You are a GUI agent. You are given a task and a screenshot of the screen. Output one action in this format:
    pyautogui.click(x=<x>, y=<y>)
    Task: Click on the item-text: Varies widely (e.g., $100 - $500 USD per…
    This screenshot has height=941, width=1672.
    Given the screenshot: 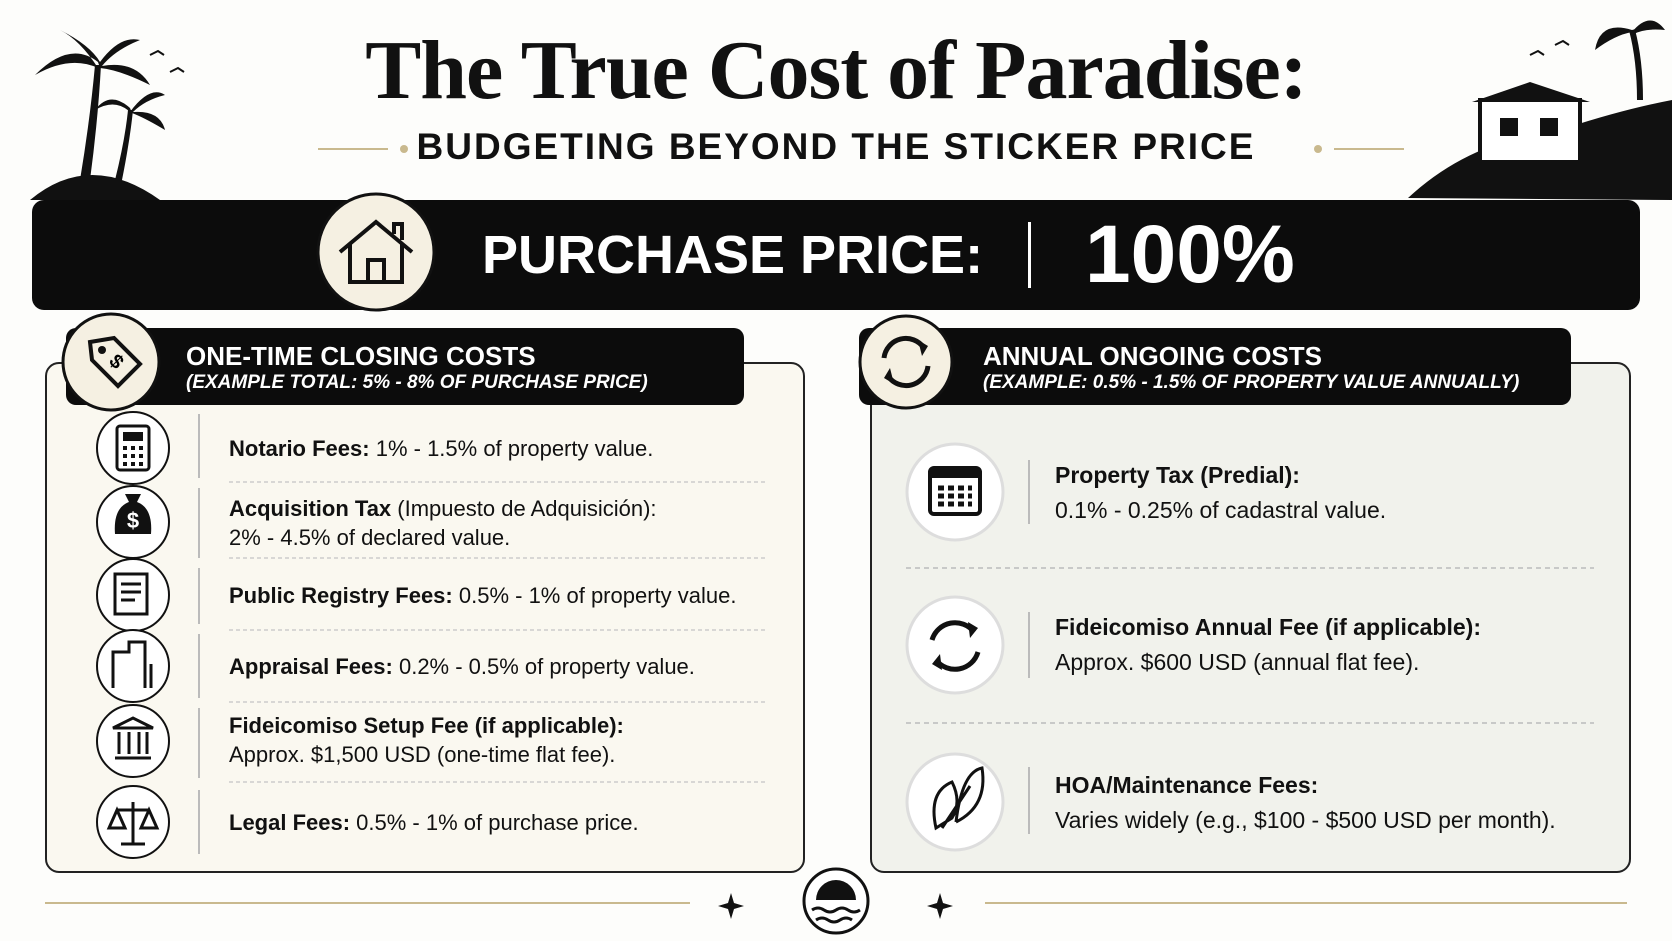 What is the action you would take?
    pyautogui.click(x=1305, y=820)
    